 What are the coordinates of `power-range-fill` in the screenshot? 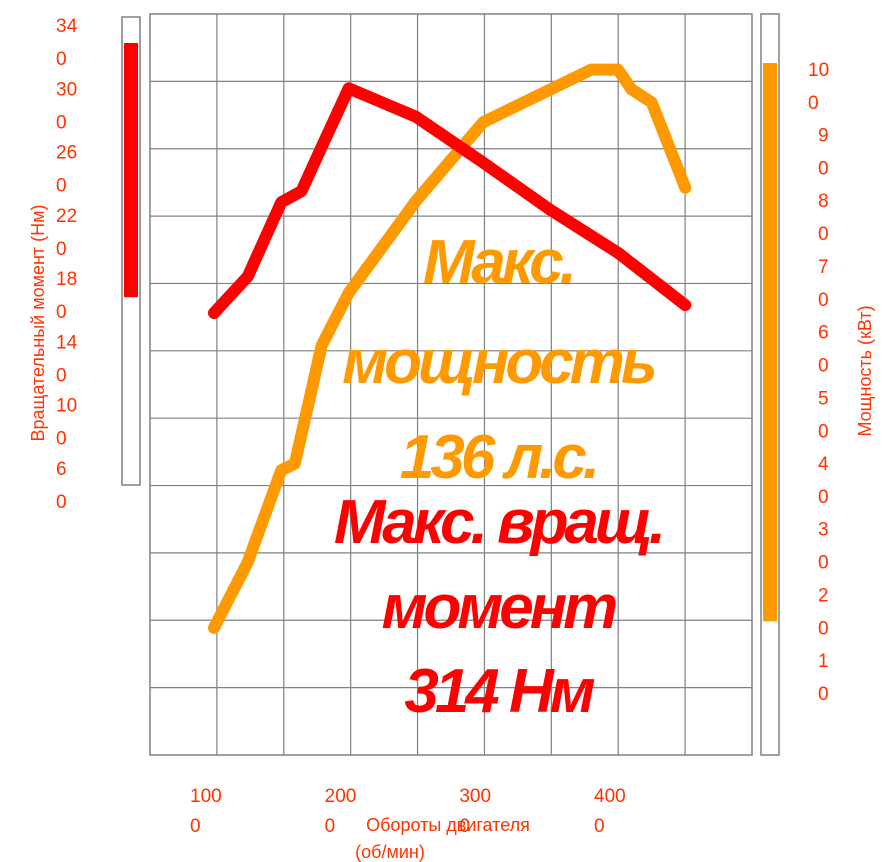 It's located at (770, 342).